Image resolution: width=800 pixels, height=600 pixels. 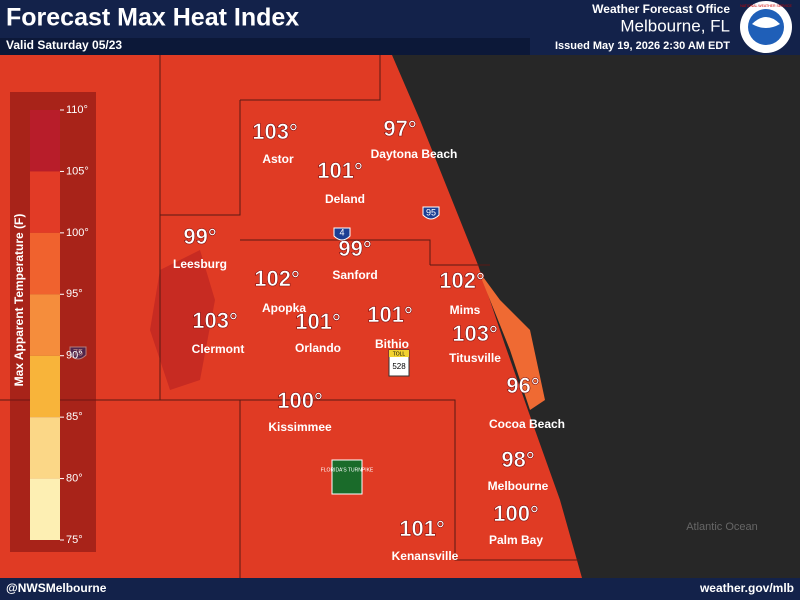 What do you see at coordinates (74, 356) in the screenshot?
I see `legend-tick-label: 90°` at bounding box center [74, 356].